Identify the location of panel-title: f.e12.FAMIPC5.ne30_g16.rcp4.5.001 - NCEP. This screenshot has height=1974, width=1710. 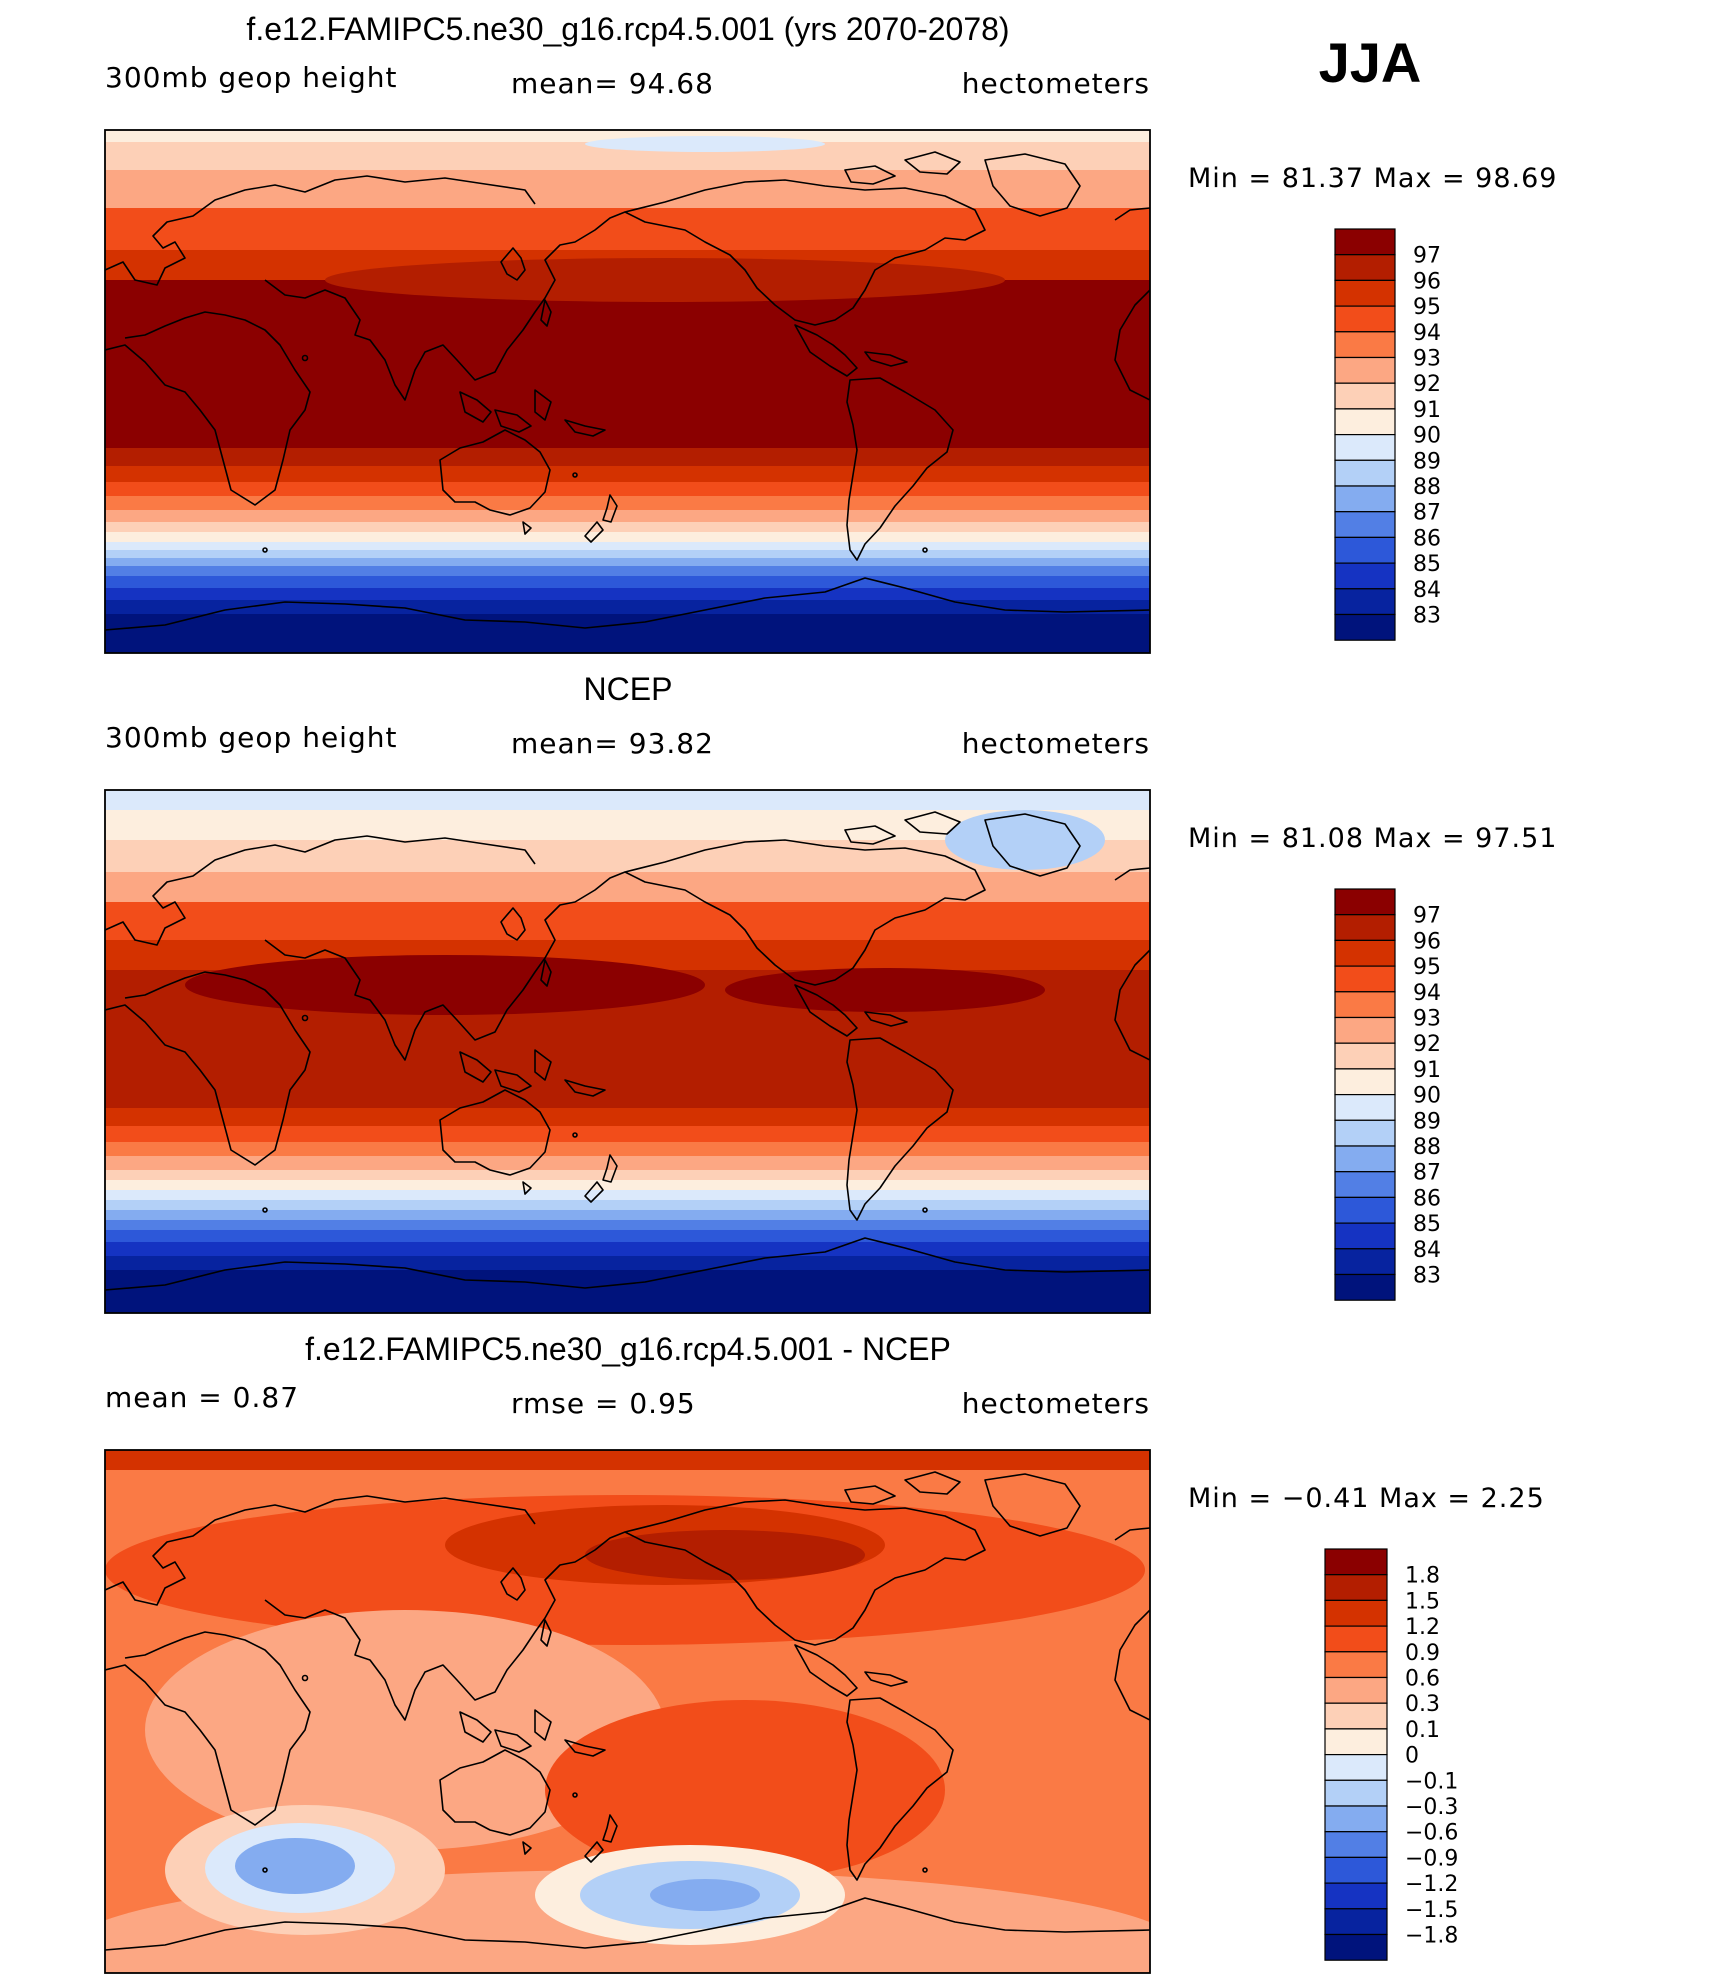
(628, 1349).